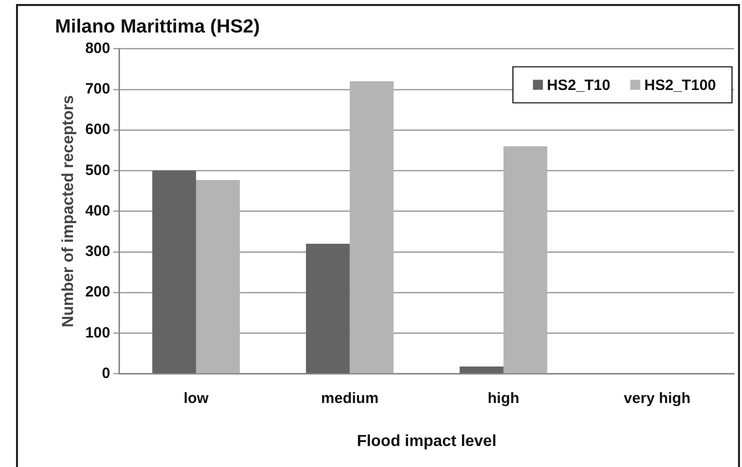 This screenshot has width=742, height=467. What do you see at coordinates (578, 85) in the screenshot?
I see `legend-label: HS2_T10` at bounding box center [578, 85].